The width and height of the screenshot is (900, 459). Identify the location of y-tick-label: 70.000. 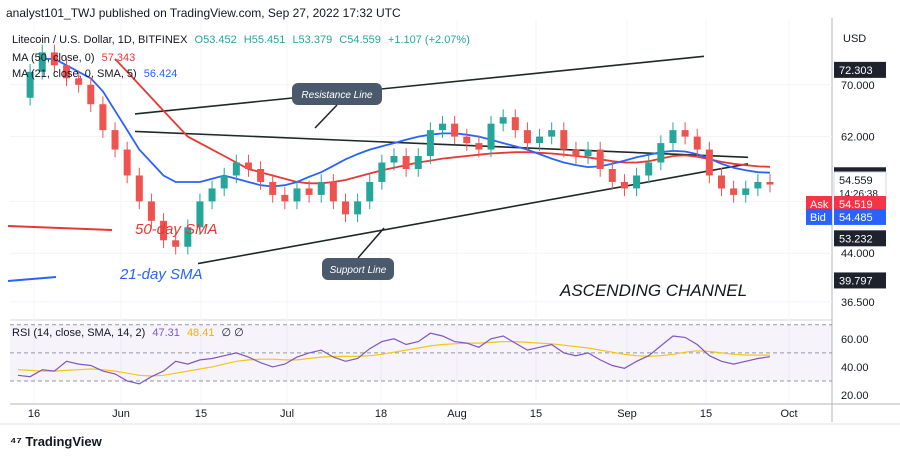
(858, 86).